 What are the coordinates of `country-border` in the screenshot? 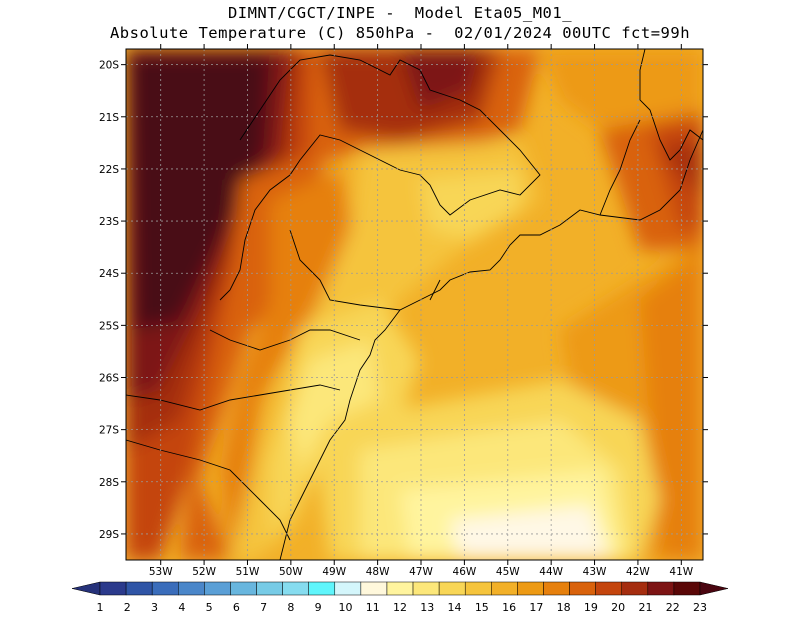 It's located at (208, 490).